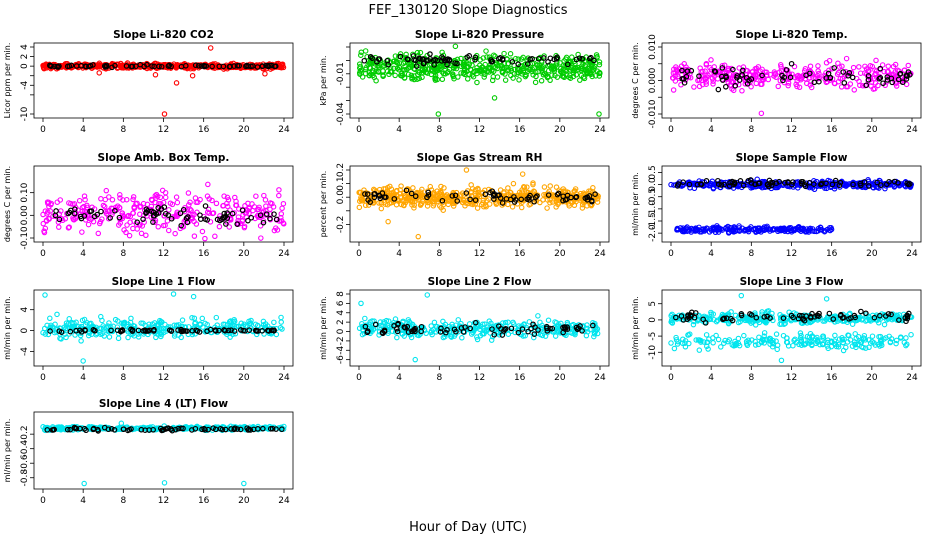  I want to click on y-tick-label: 0.00, so click(25, 215).